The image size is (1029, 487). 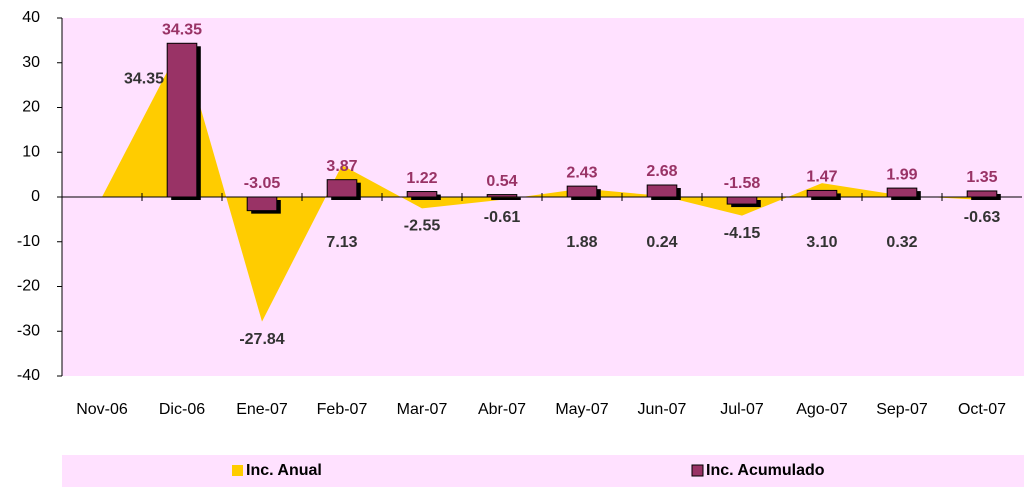 I want to click on bar-label: 2.43, so click(x=581, y=172).